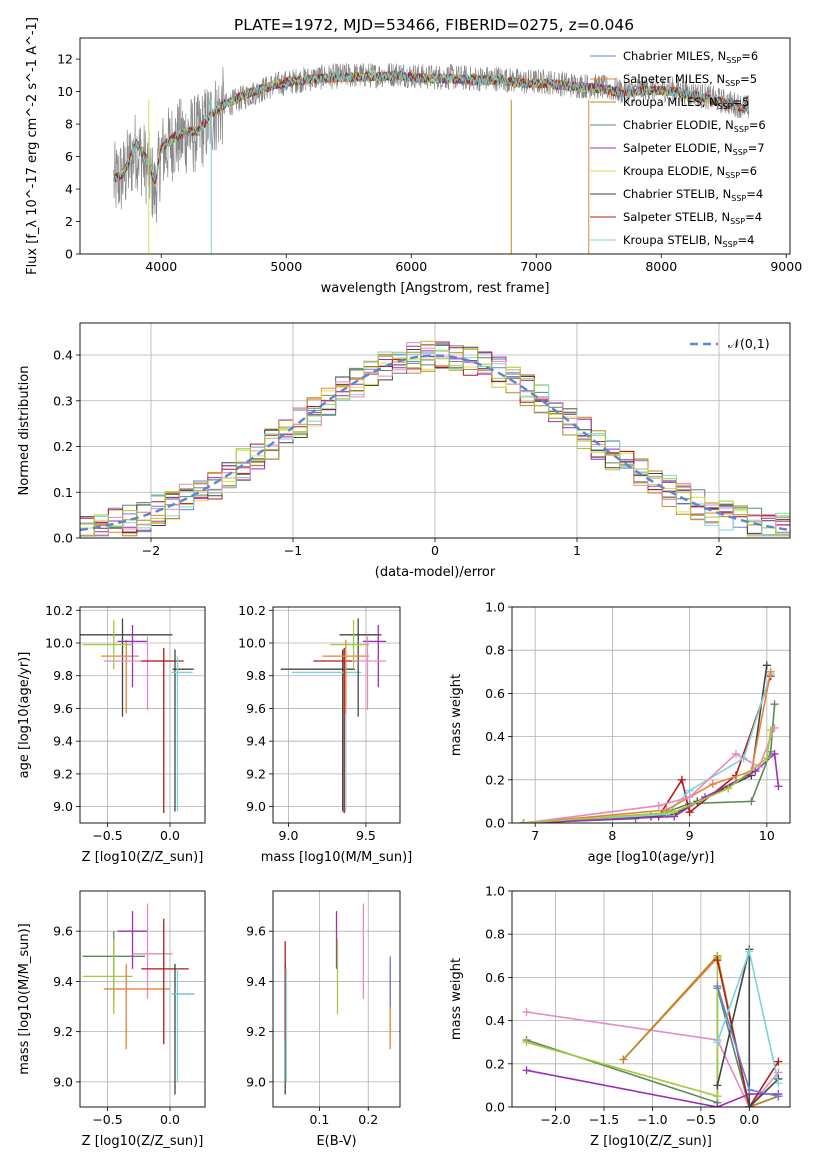  What do you see at coordinates (651, 857) in the screenshot?
I see `x-axis-label: age [log10(age/yr)]` at bounding box center [651, 857].